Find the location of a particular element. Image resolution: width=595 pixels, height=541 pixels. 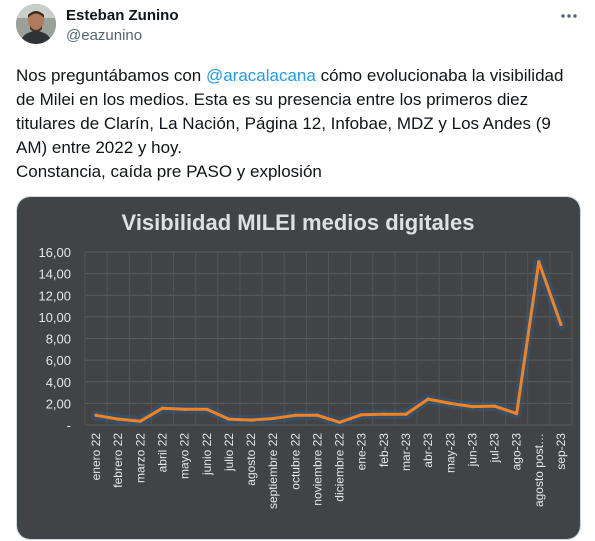

author-avatar is located at coordinates (36, 24).